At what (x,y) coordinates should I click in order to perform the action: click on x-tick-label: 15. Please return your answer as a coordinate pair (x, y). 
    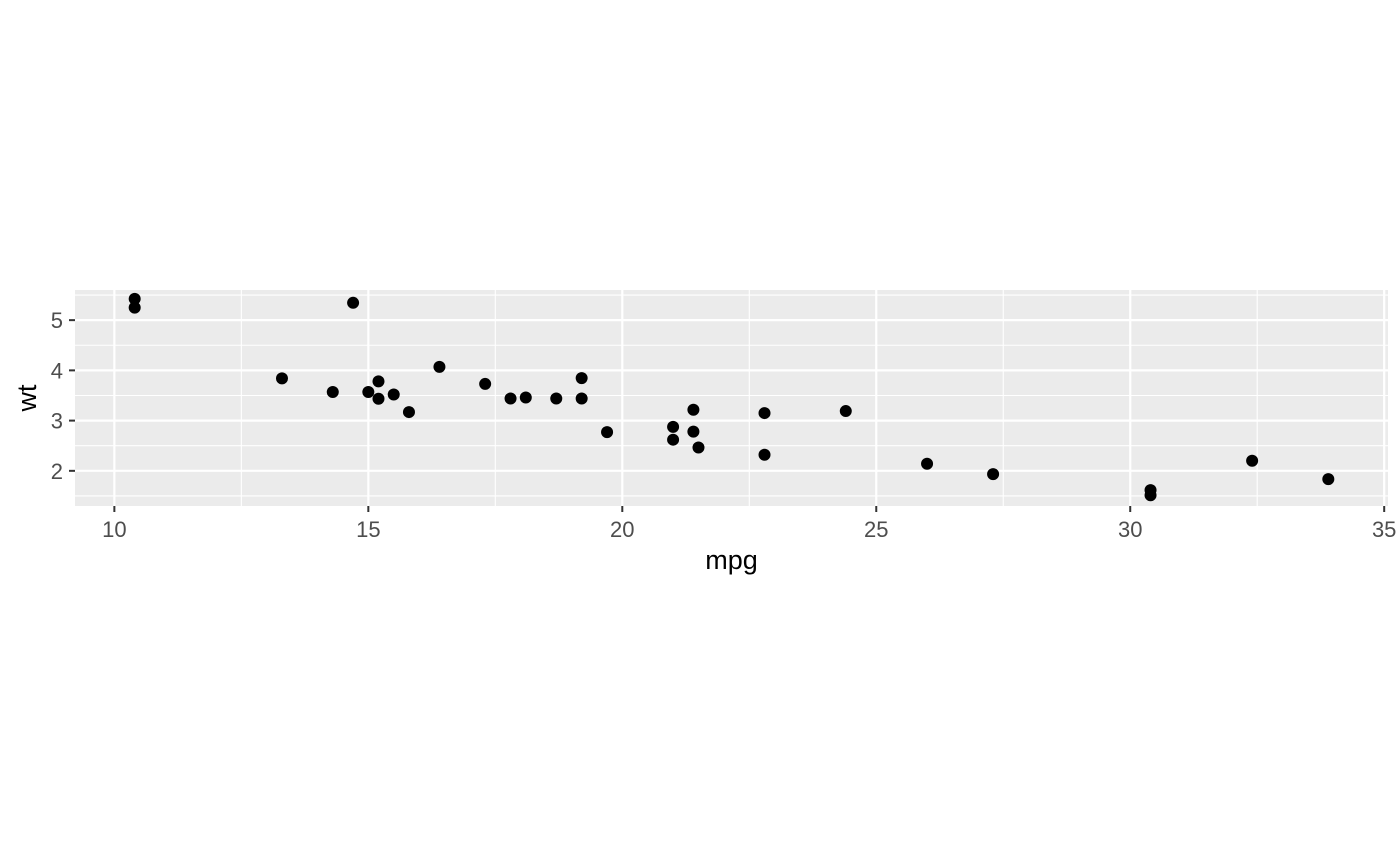
    Looking at the image, I should click on (368, 529).